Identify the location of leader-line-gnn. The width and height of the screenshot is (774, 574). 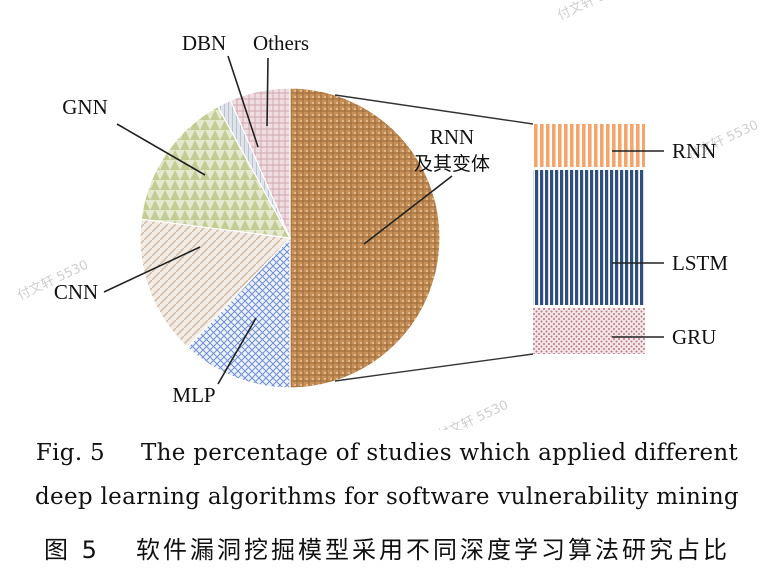
(161, 149).